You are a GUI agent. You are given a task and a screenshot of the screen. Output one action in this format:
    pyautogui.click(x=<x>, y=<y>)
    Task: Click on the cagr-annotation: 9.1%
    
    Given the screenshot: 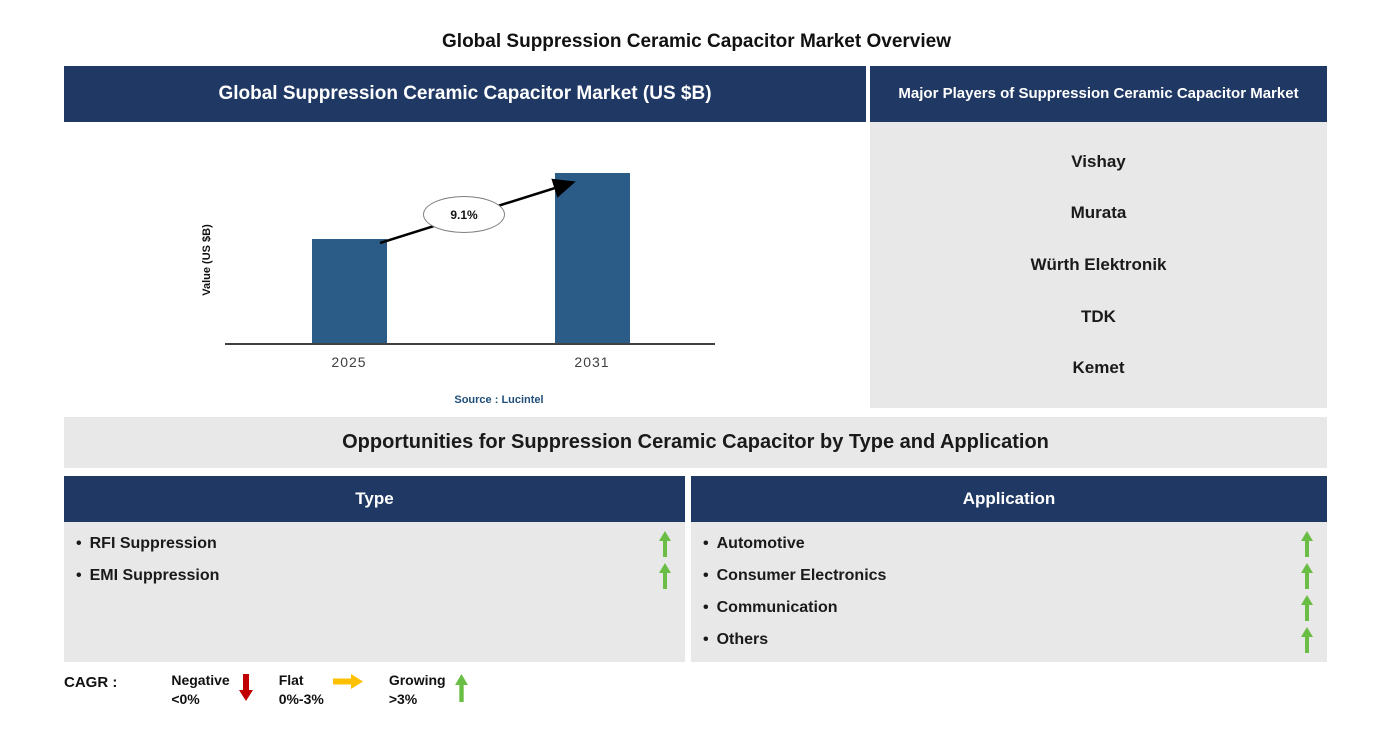 What is the action you would take?
    pyautogui.click(x=464, y=214)
    